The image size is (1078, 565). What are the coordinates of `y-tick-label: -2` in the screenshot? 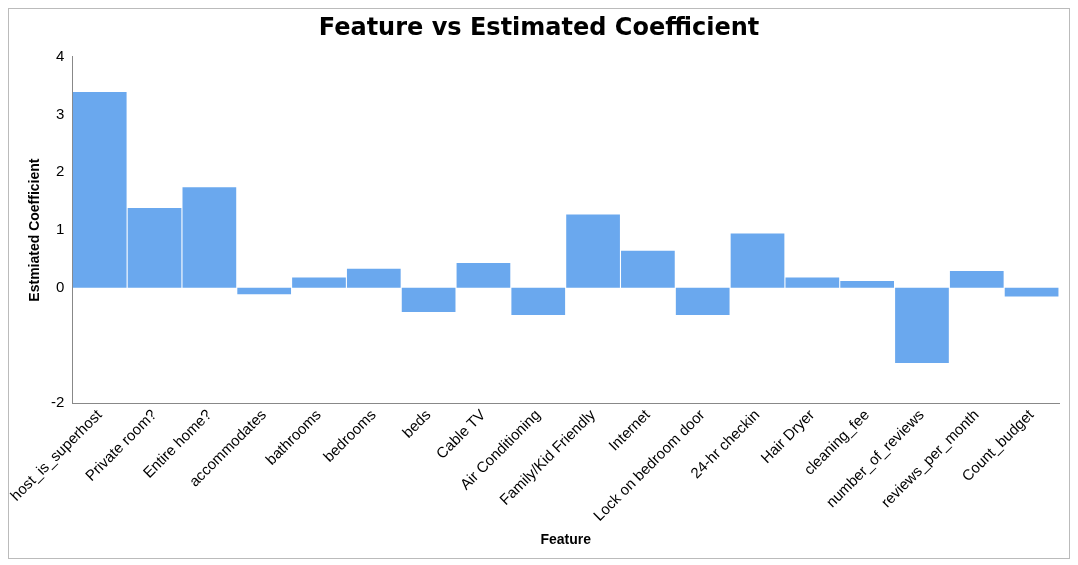 It's located at (57, 402).